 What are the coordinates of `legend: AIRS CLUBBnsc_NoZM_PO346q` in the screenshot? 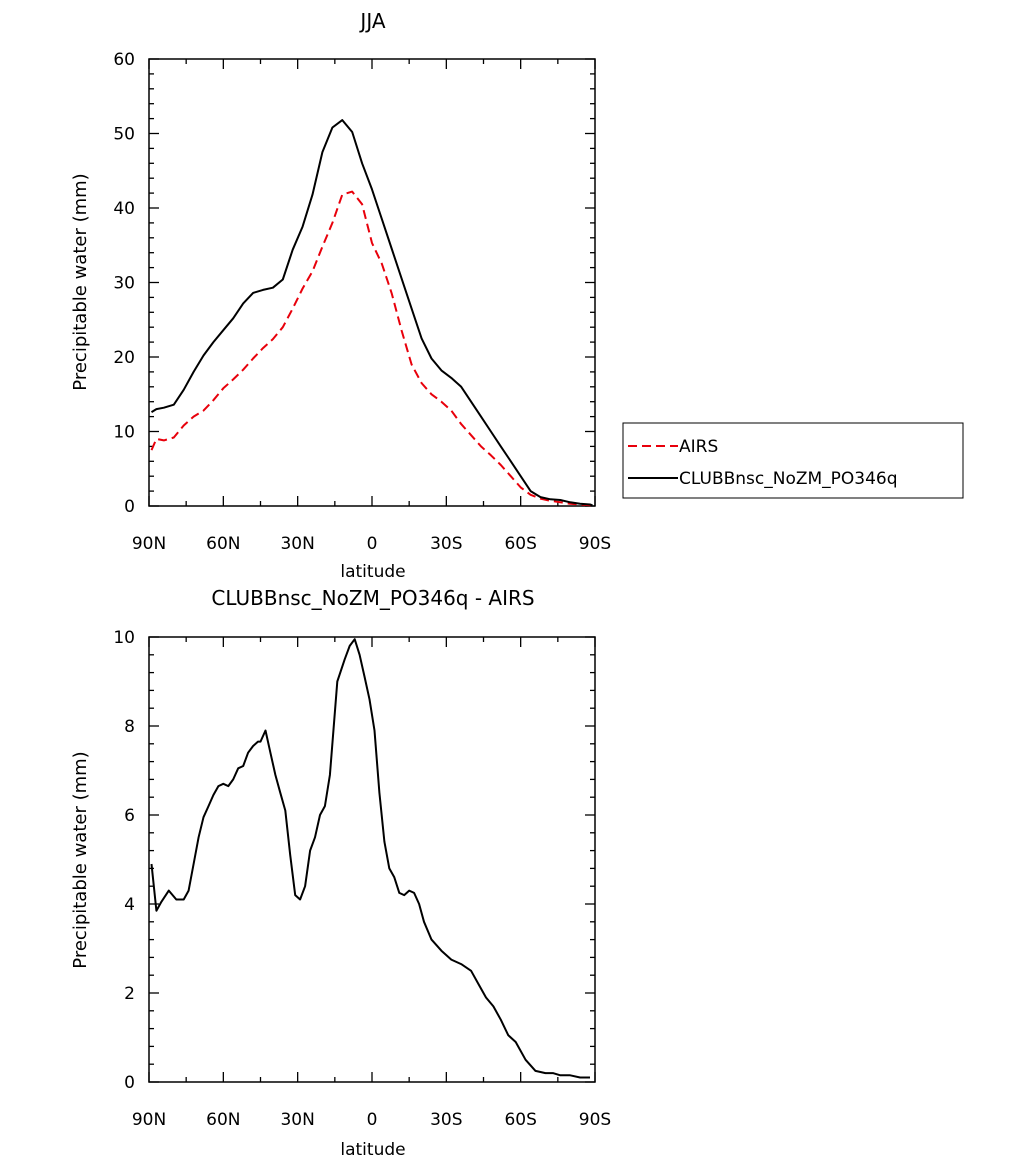 It's located at (793, 460).